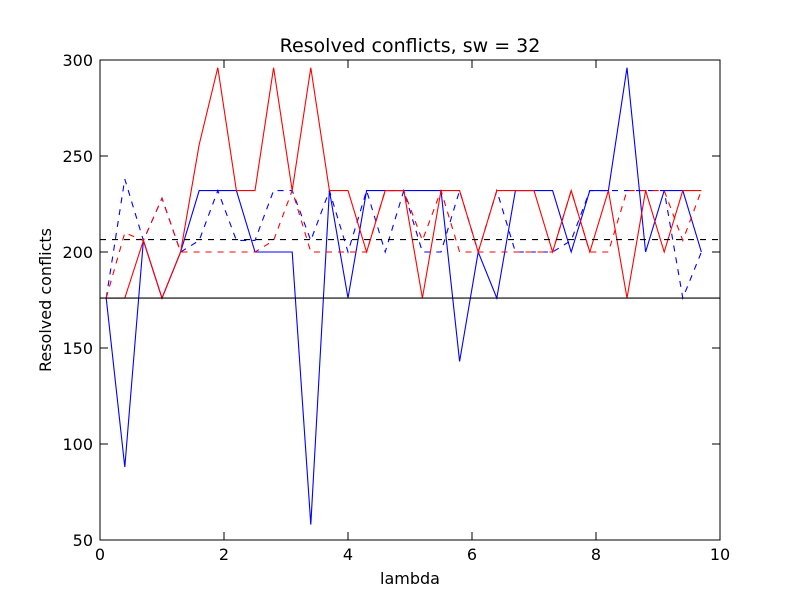 The image size is (800, 600). Describe the element at coordinates (77, 348) in the screenshot. I see `y-tick-label: 150` at that location.